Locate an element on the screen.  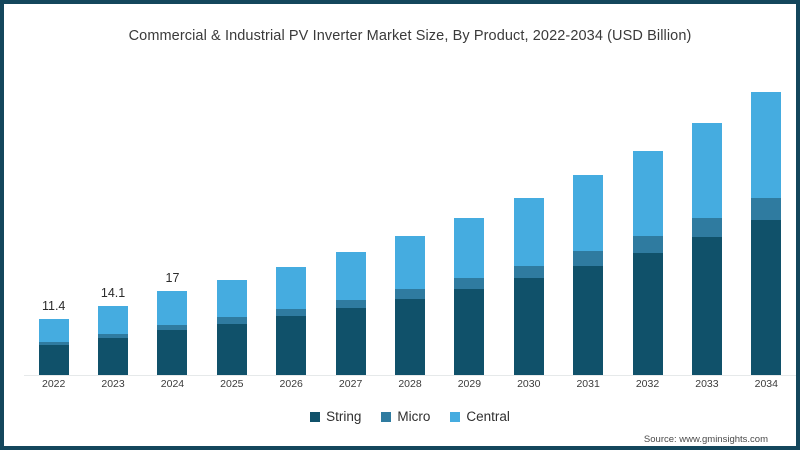
x-axis-tick-2025: 2025 is located at coordinates (232, 384).